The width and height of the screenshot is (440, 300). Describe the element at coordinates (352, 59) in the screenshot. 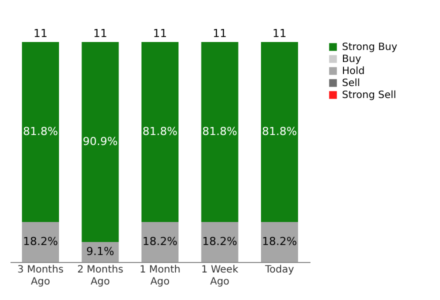

I see `legend-label: Buy` at that location.